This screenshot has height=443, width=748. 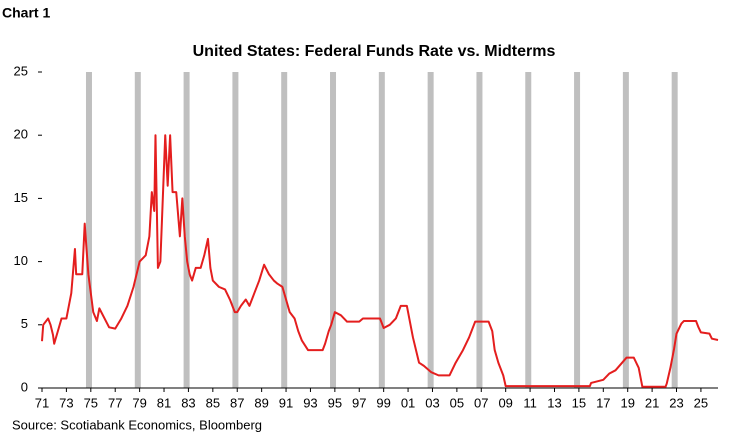 What do you see at coordinates (286, 402) in the screenshot?
I see `x-tick-label: 91` at bounding box center [286, 402].